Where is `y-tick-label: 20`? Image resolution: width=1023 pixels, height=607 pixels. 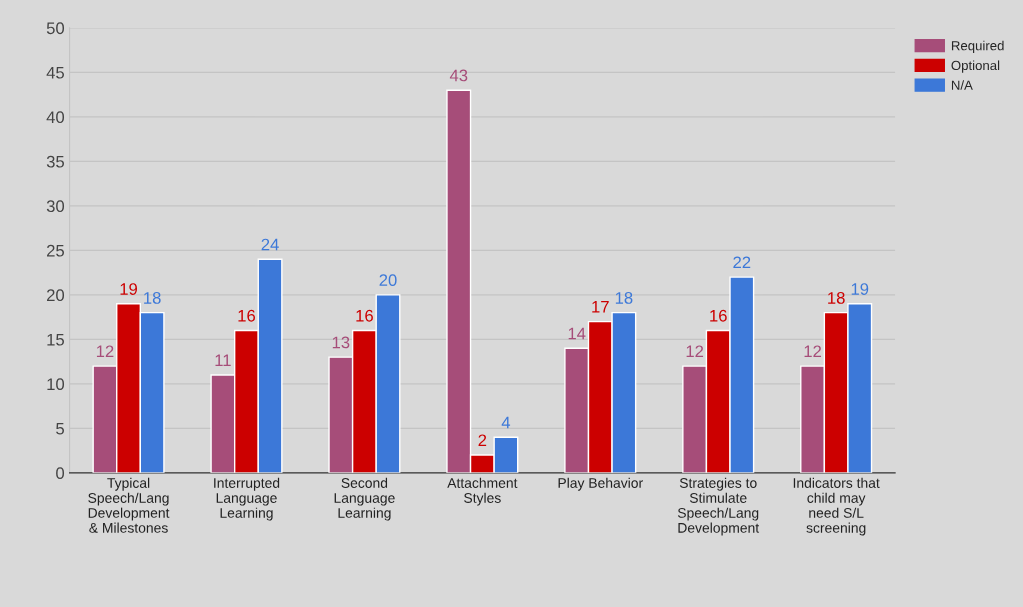
y-tick-label: 20 is located at coordinates (56, 295).